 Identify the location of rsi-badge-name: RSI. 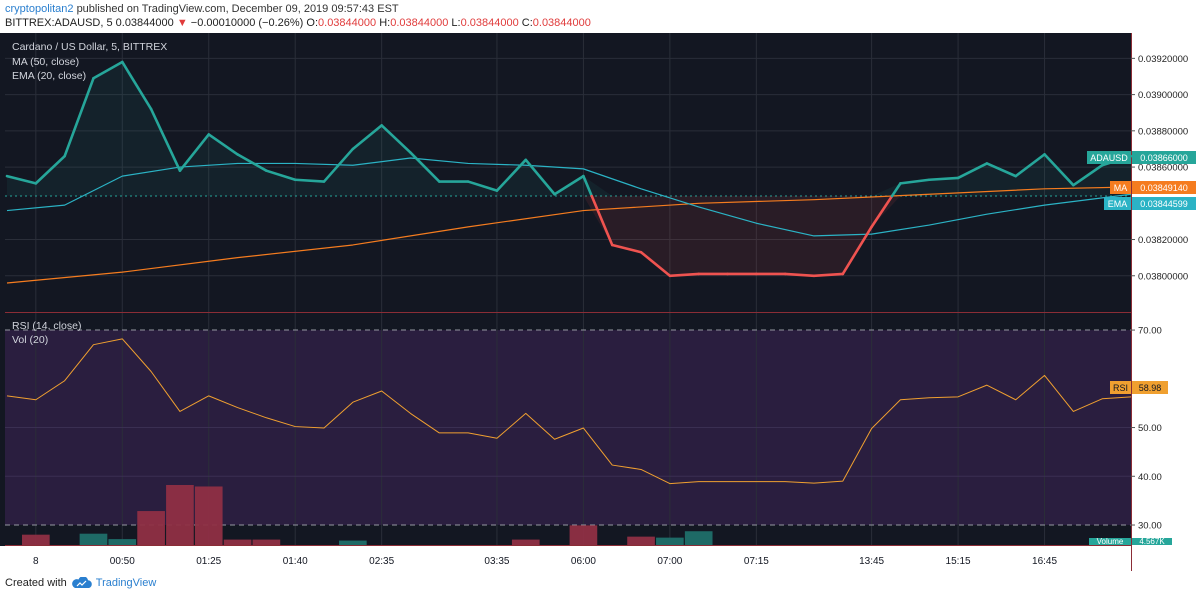
(1120, 388).